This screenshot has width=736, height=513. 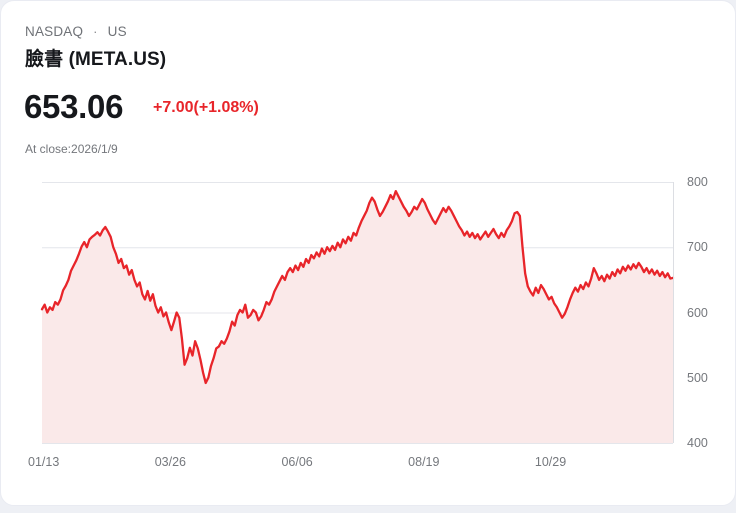 I want to click on exchange-info: NASDAQ · US, so click(x=76, y=31).